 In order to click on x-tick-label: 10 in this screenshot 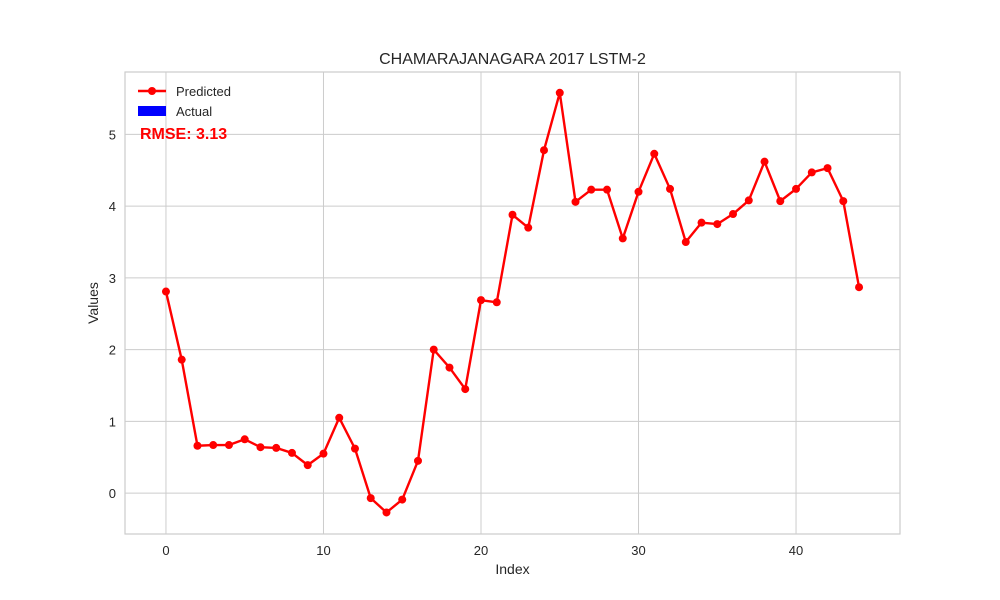, I will do `click(323, 550)`.